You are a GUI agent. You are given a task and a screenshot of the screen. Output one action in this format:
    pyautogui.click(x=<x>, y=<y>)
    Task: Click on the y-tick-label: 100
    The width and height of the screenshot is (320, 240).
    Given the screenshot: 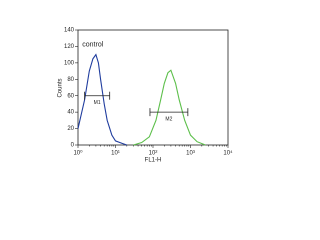 What is the action you would take?
    pyautogui.click(x=69, y=63)
    